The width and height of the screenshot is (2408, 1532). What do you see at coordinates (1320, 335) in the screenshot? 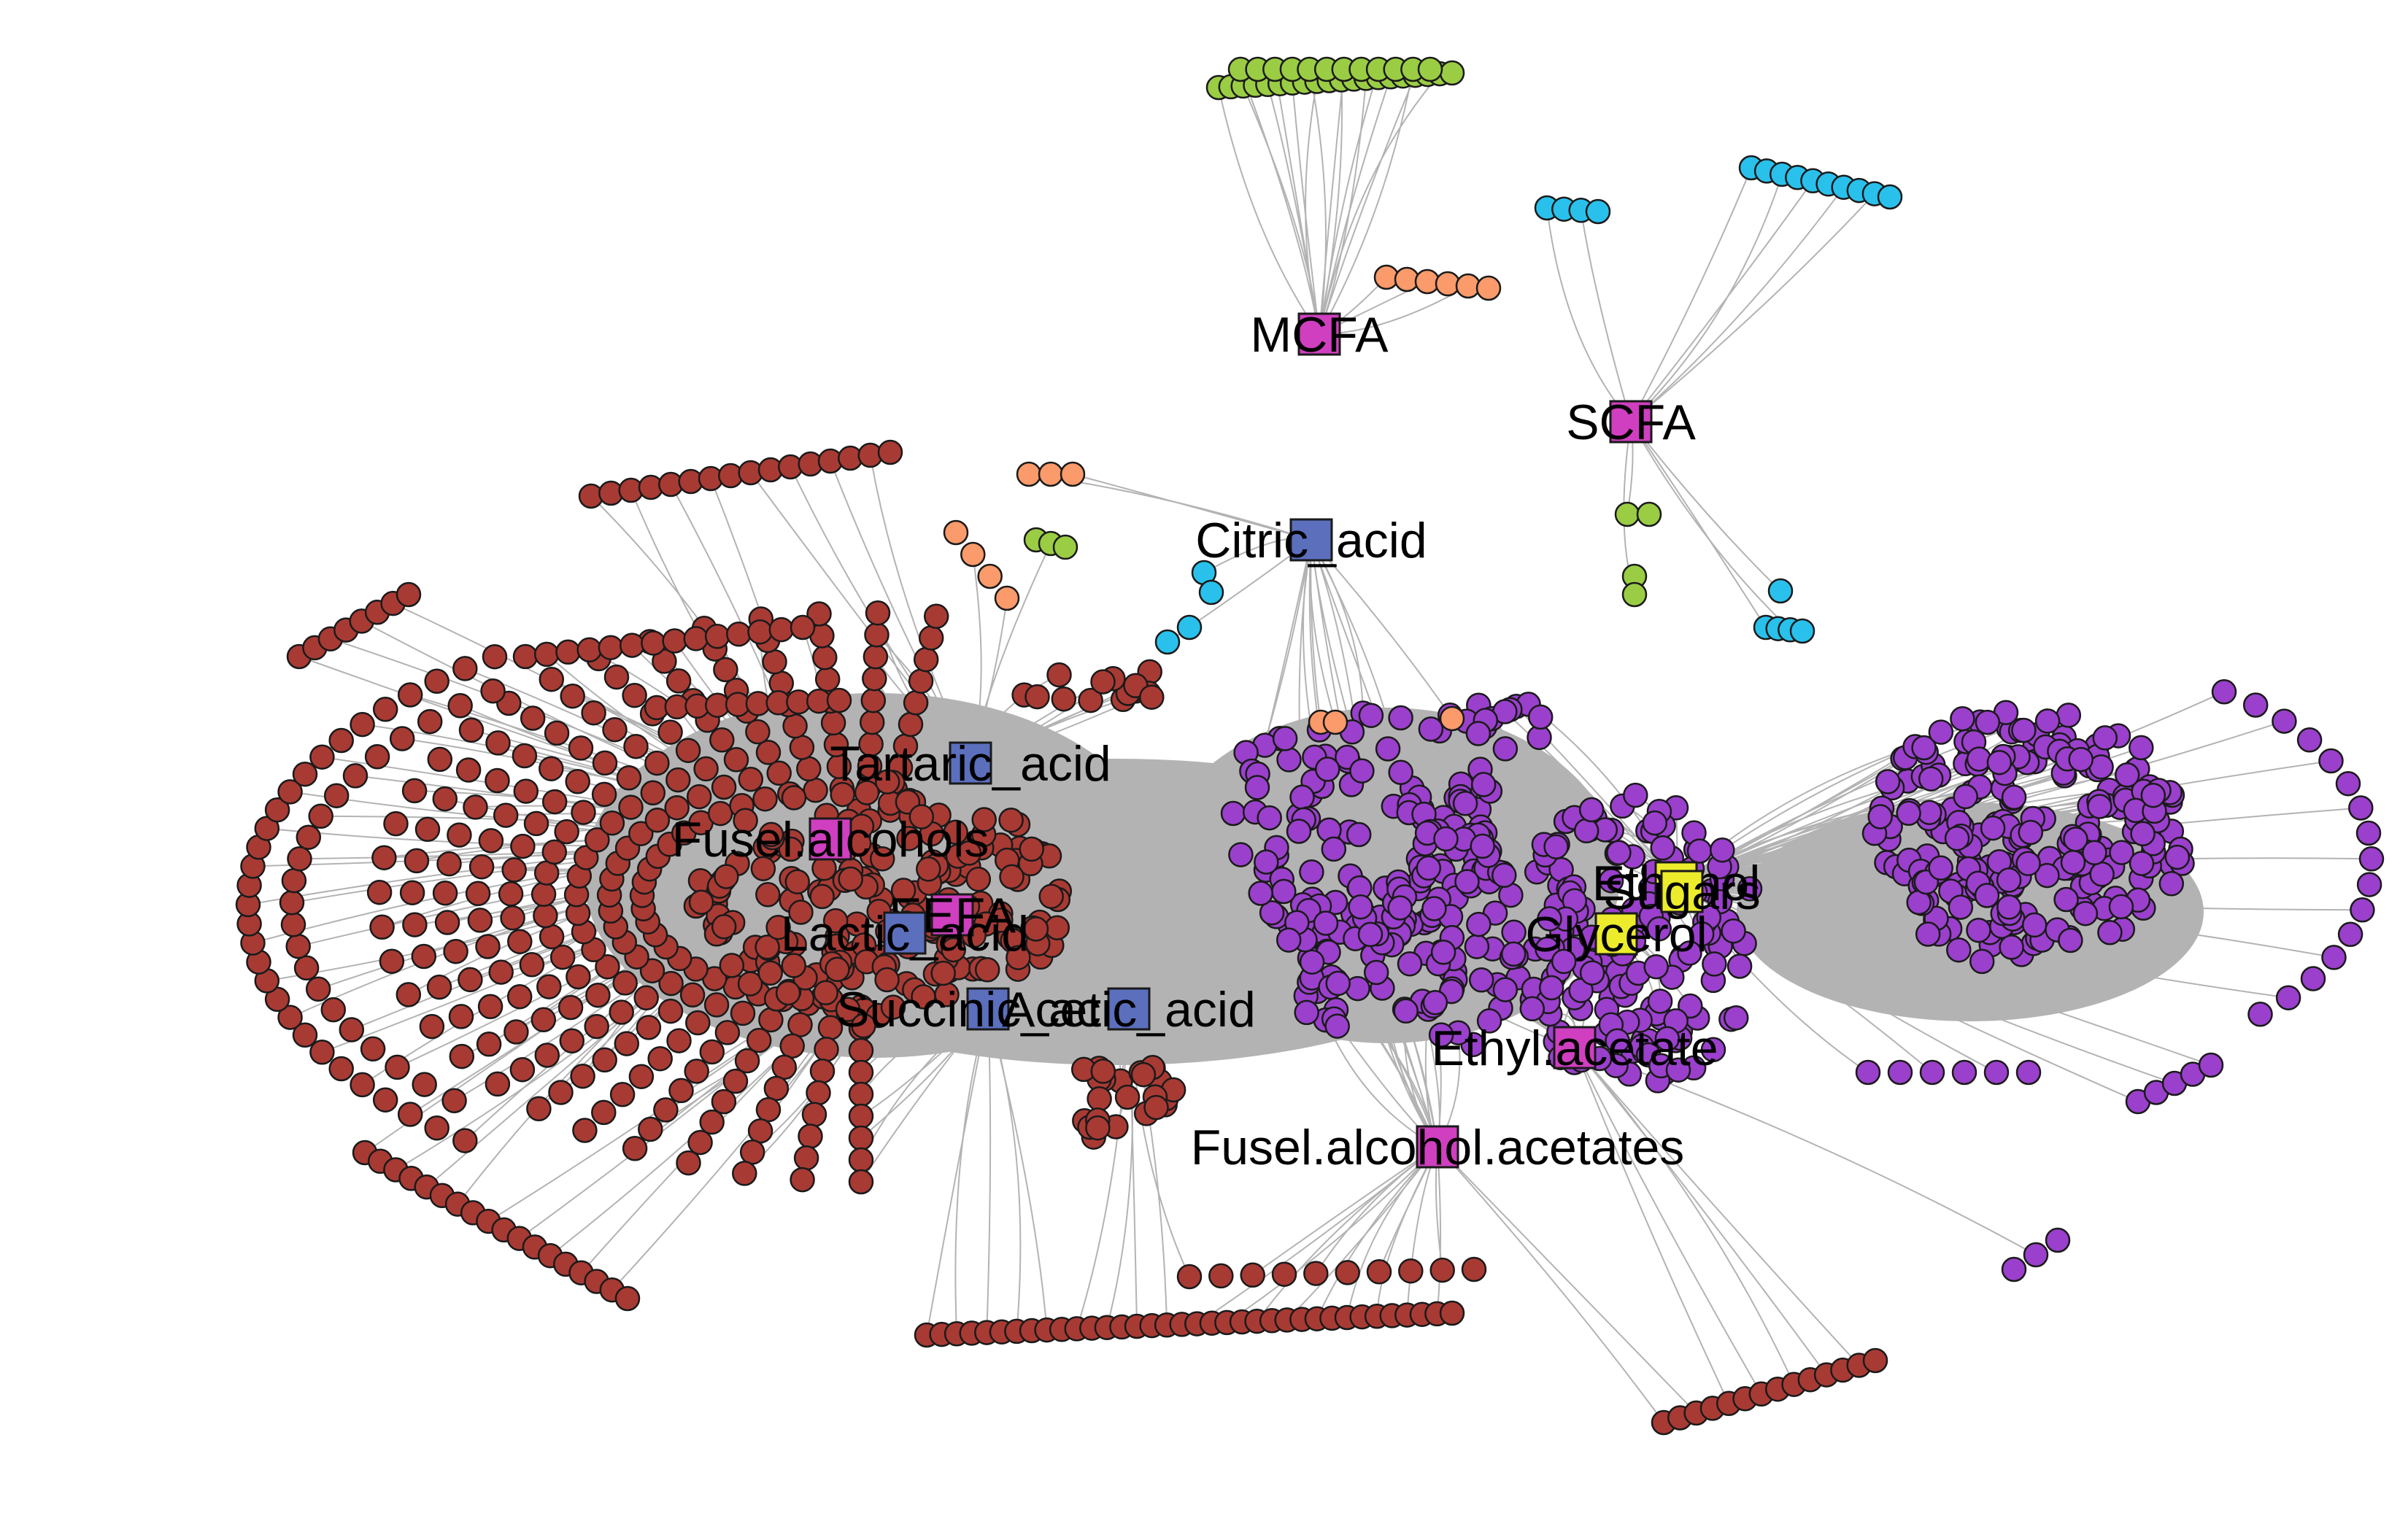
I see `hub-label-mcfa: MCFA` at bounding box center [1320, 335].